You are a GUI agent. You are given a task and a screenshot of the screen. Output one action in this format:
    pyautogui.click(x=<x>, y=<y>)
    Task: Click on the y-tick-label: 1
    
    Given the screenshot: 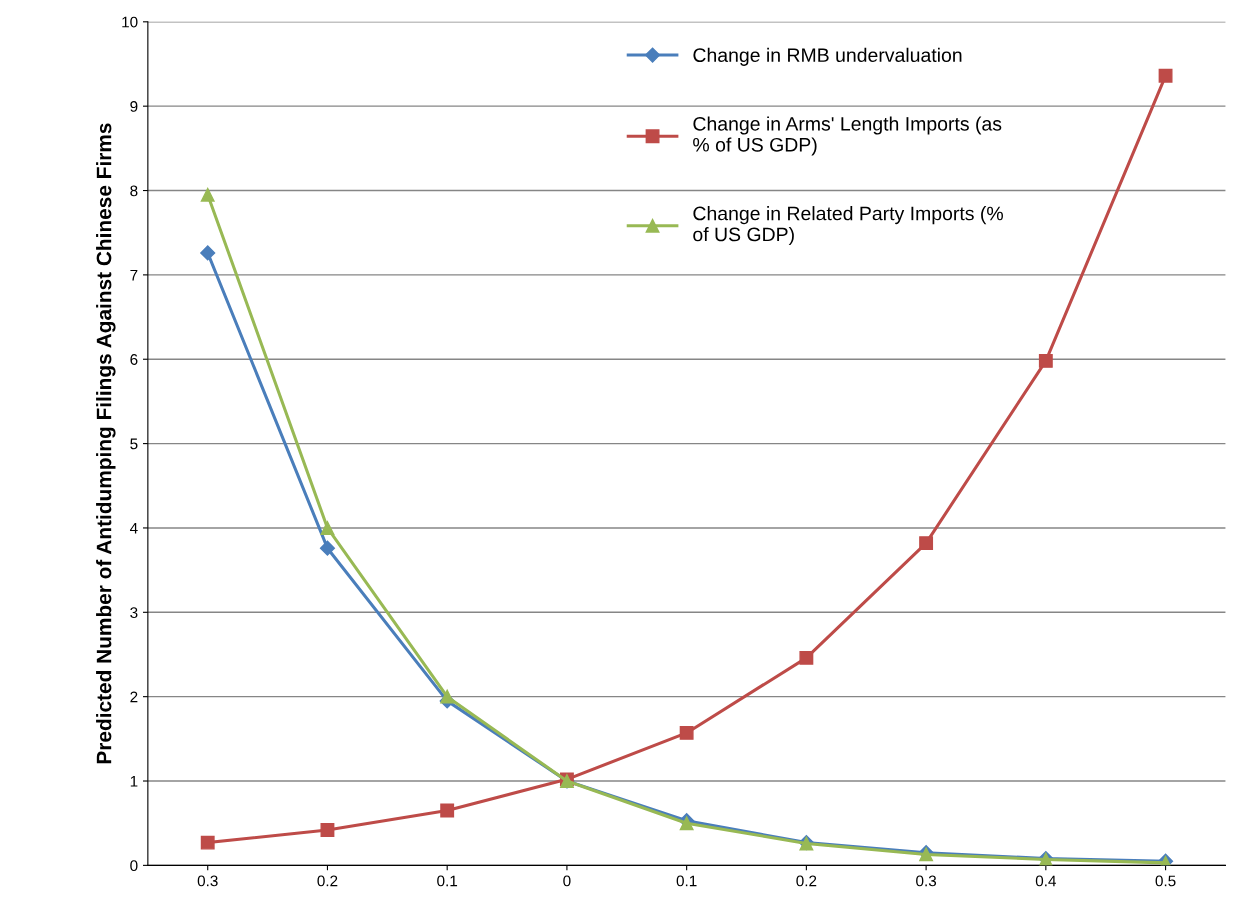 What is the action you would take?
    pyautogui.click(x=134, y=781)
    